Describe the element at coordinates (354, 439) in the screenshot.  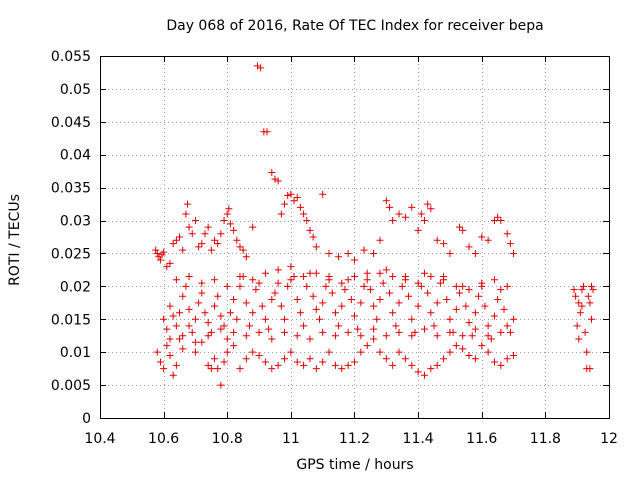
I see `x-tick-label: 11.2` at that location.